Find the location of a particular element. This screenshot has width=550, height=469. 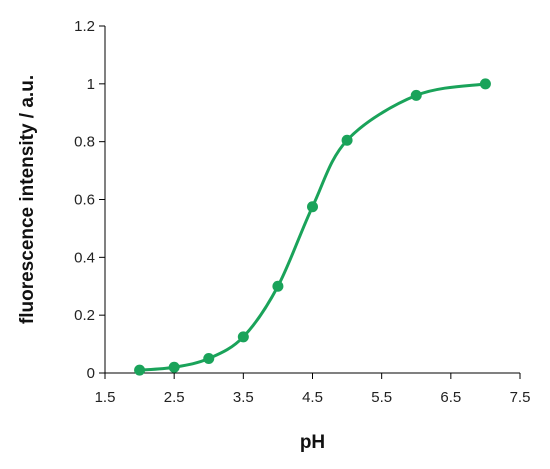

x-tick-label: 5.5 is located at coordinates (381, 397).